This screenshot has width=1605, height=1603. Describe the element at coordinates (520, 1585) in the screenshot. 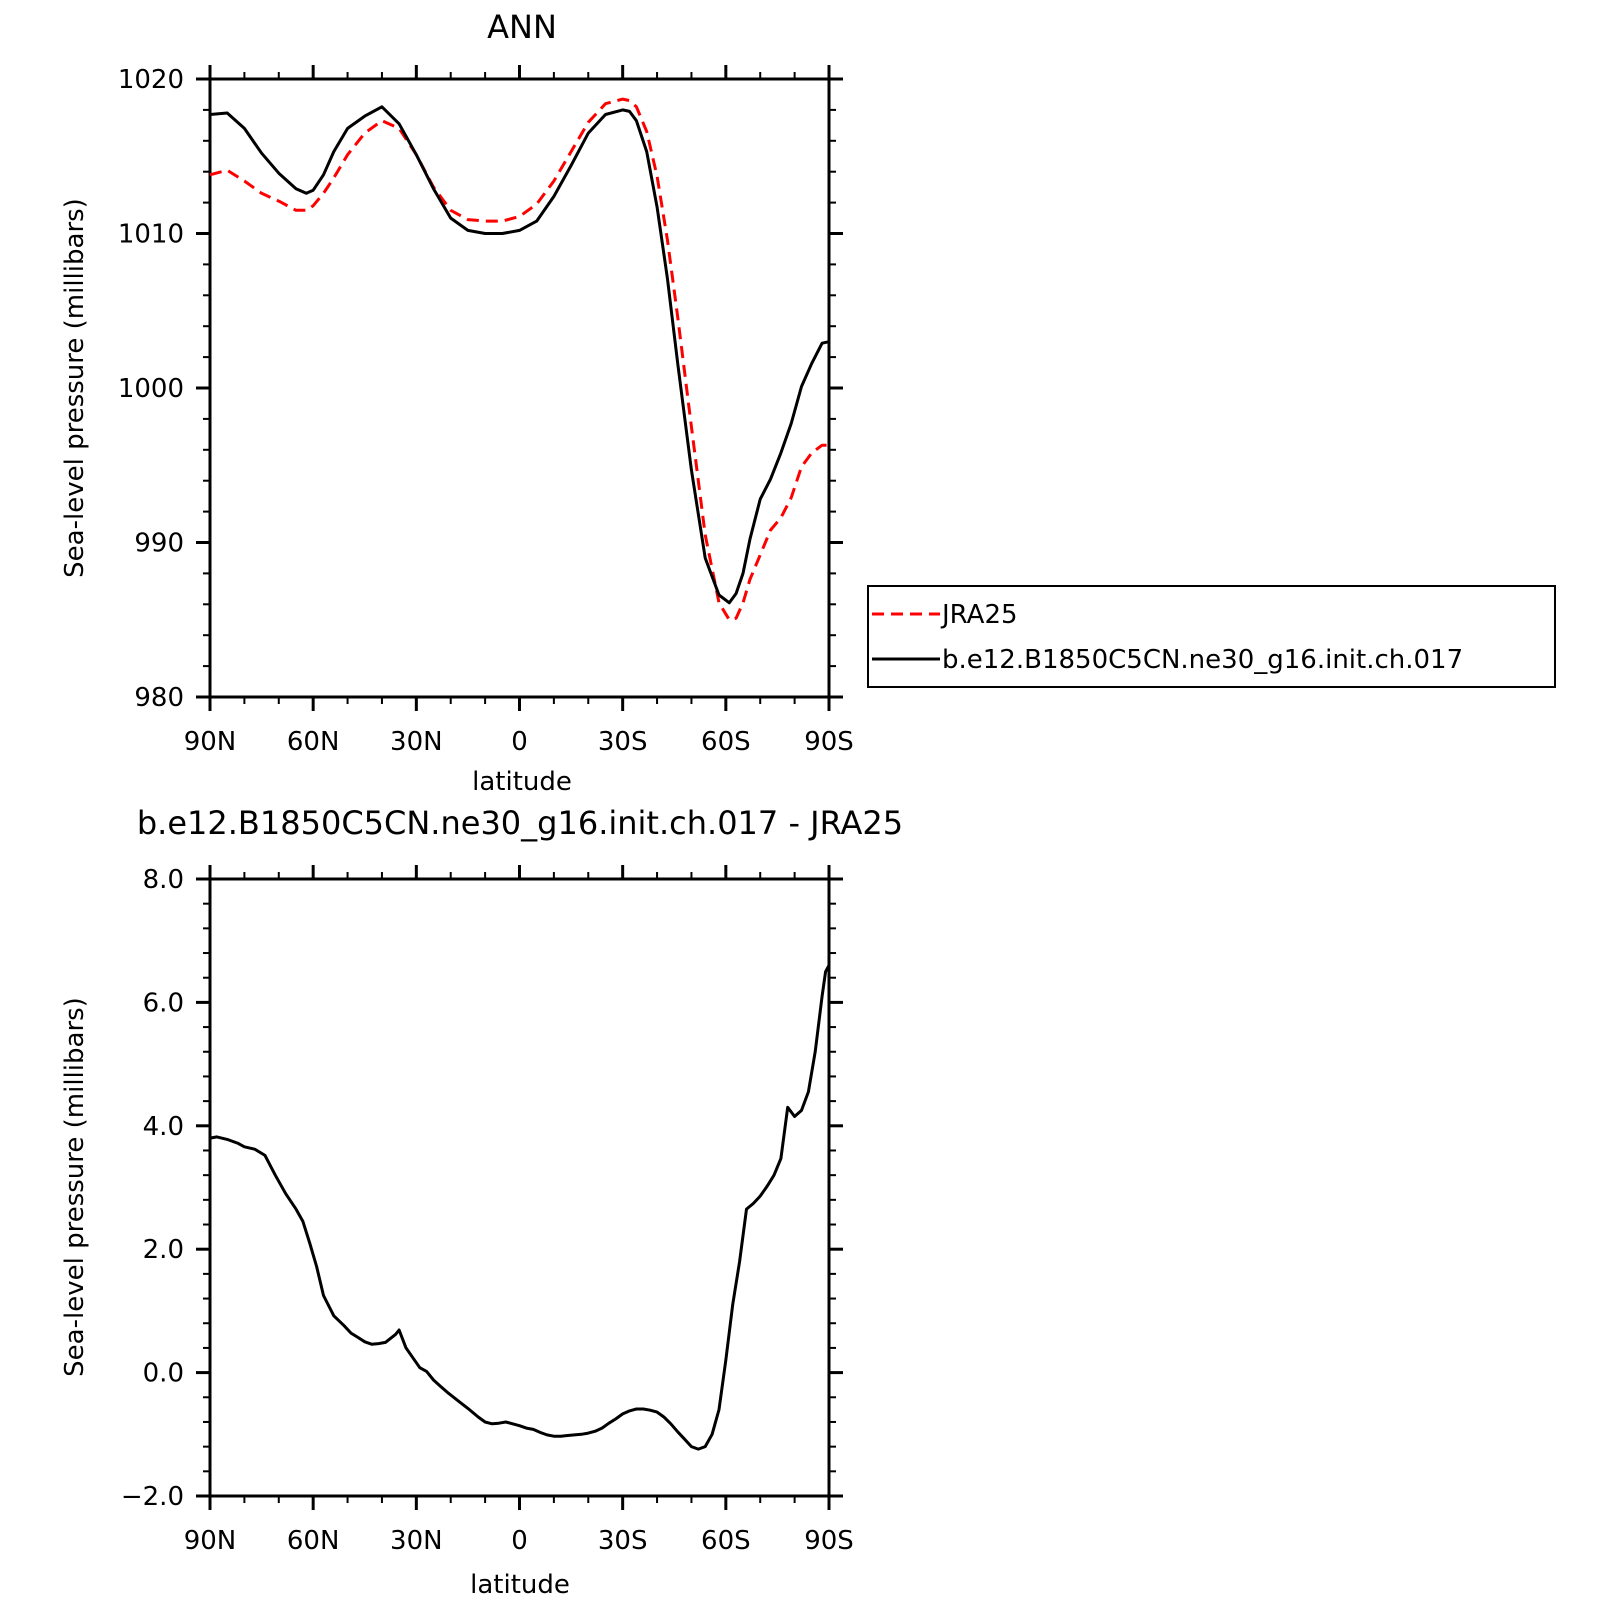

I see `bottom-x-axis-label: latitude` at that location.